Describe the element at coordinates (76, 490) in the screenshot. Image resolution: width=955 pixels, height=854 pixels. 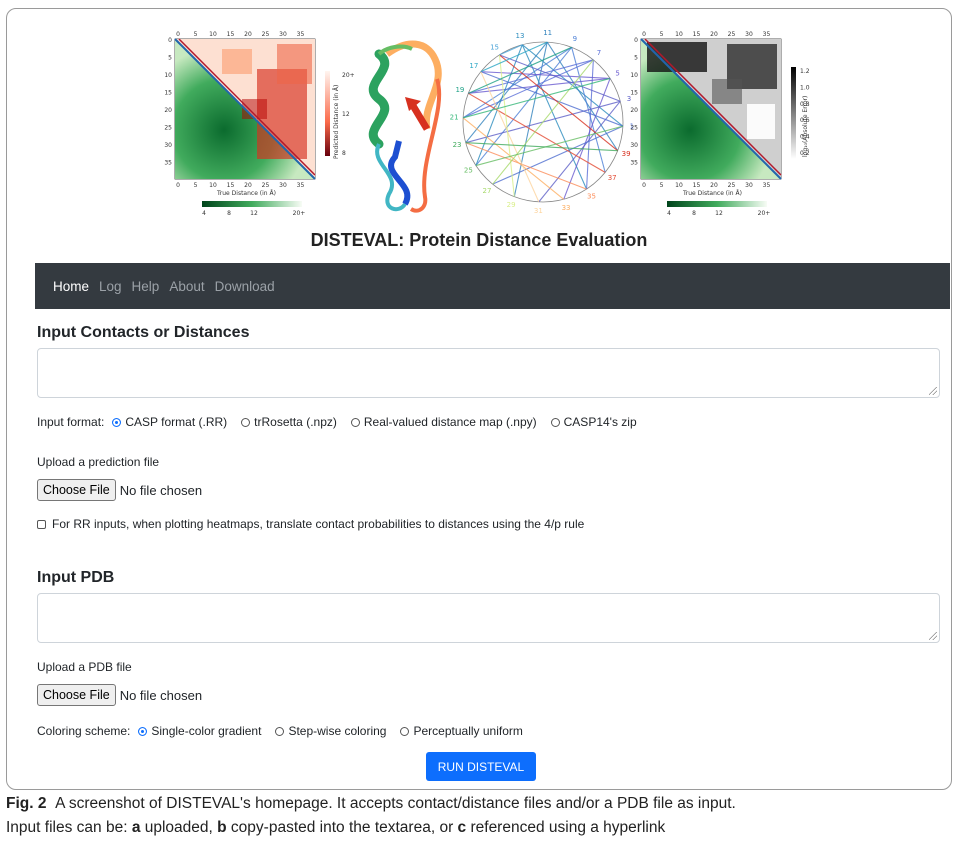
I see `choose-prediction-file-button: Choose File` at that location.